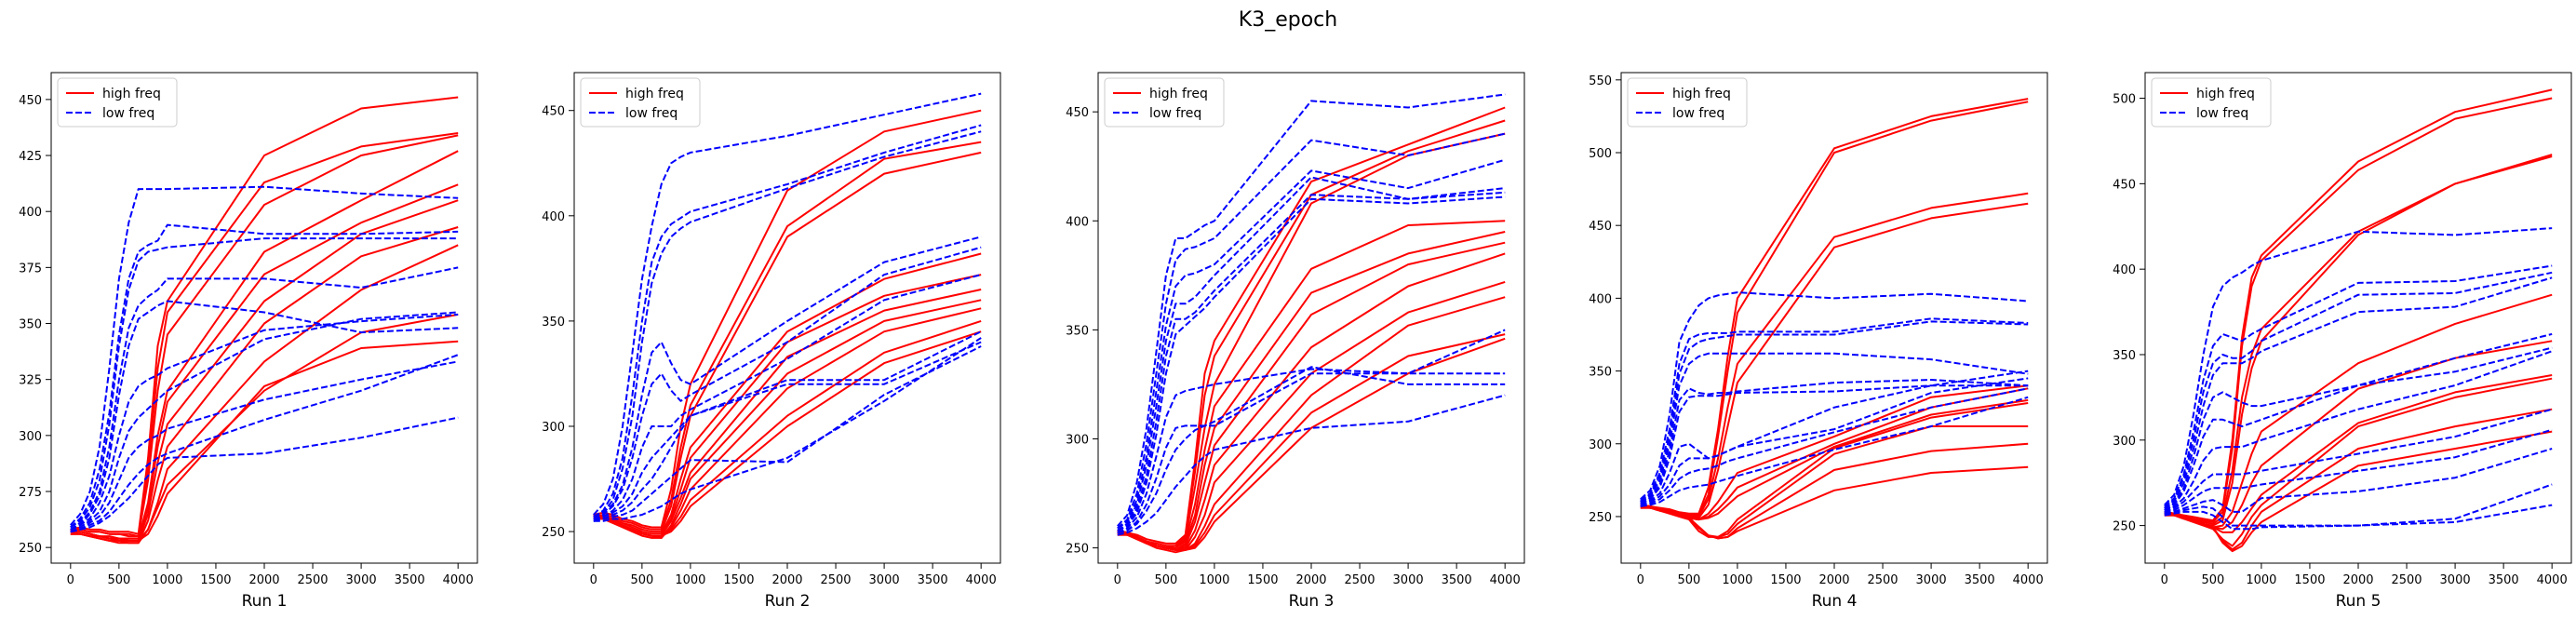  Describe the element at coordinates (2124, 527) in the screenshot. I see `y-tick-label: 250` at that location.